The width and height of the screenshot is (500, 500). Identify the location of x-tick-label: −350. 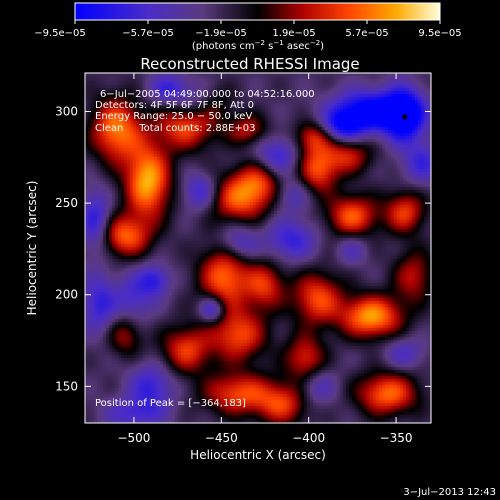
(396, 438).